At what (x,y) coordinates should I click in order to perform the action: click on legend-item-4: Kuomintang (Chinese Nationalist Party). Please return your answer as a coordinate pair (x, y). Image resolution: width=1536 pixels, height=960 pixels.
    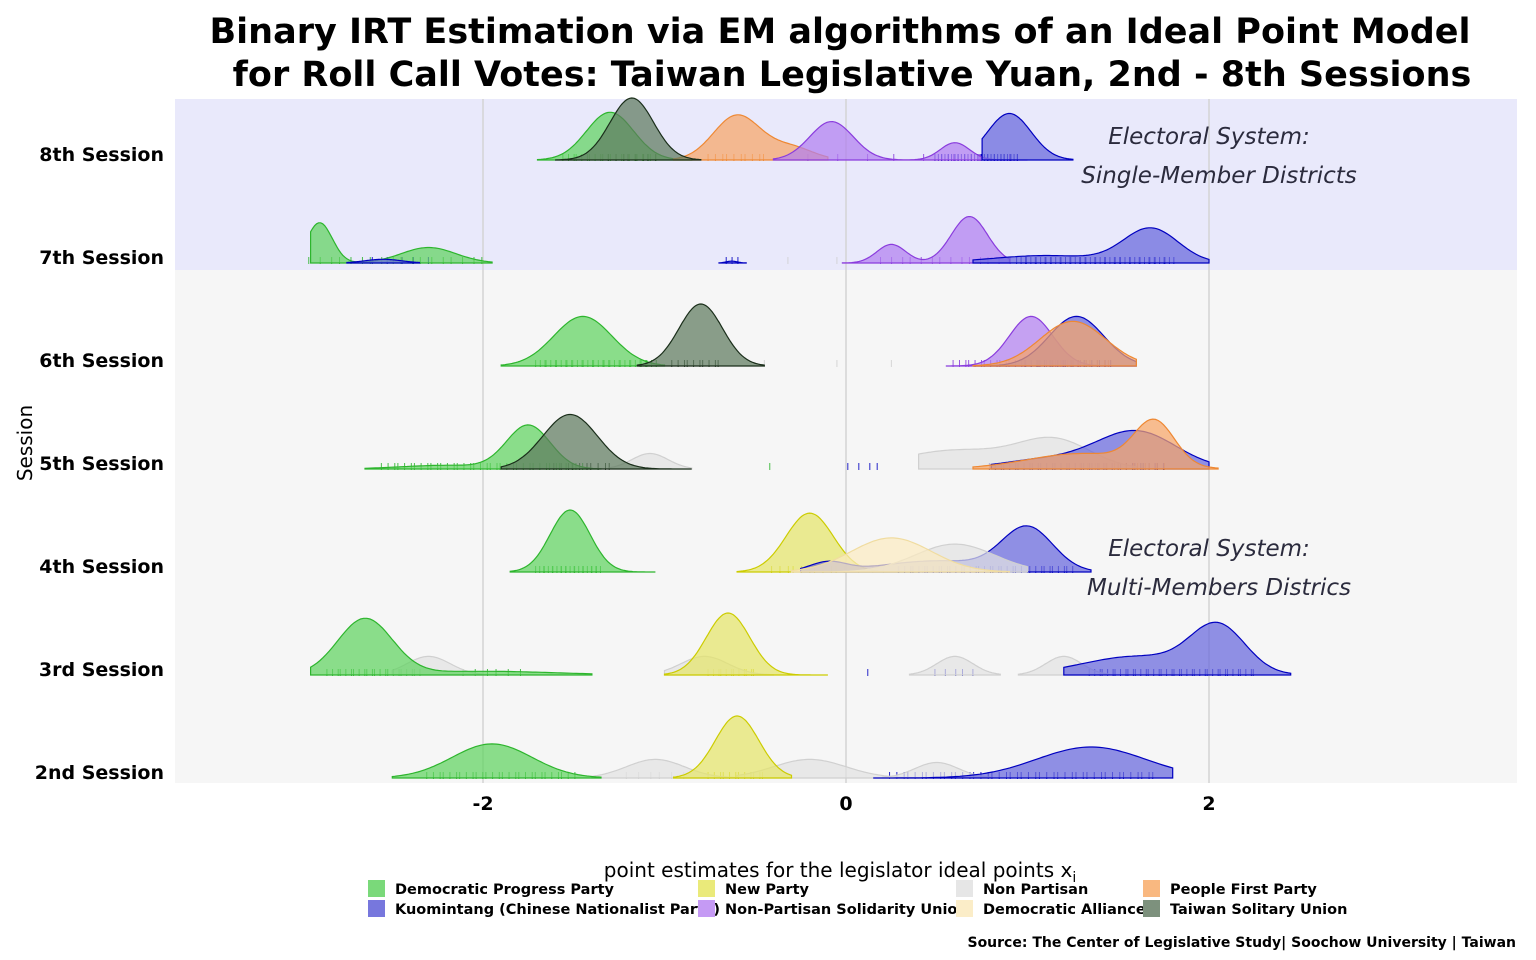
    Looking at the image, I should click on (544, 909).